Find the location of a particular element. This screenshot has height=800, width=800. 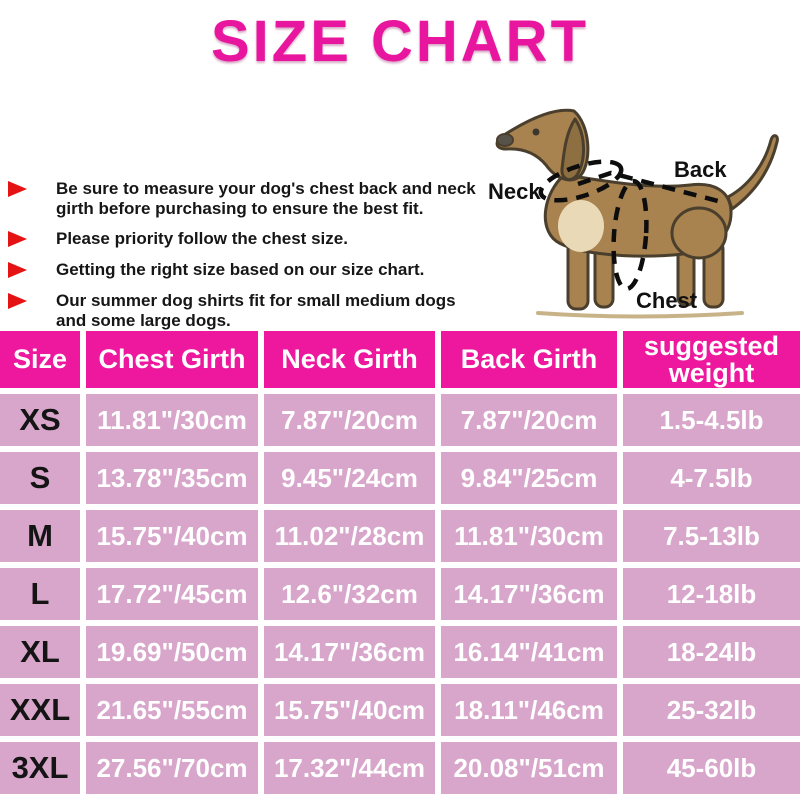

cell-size-m: M is located at coordinates (40, 536).